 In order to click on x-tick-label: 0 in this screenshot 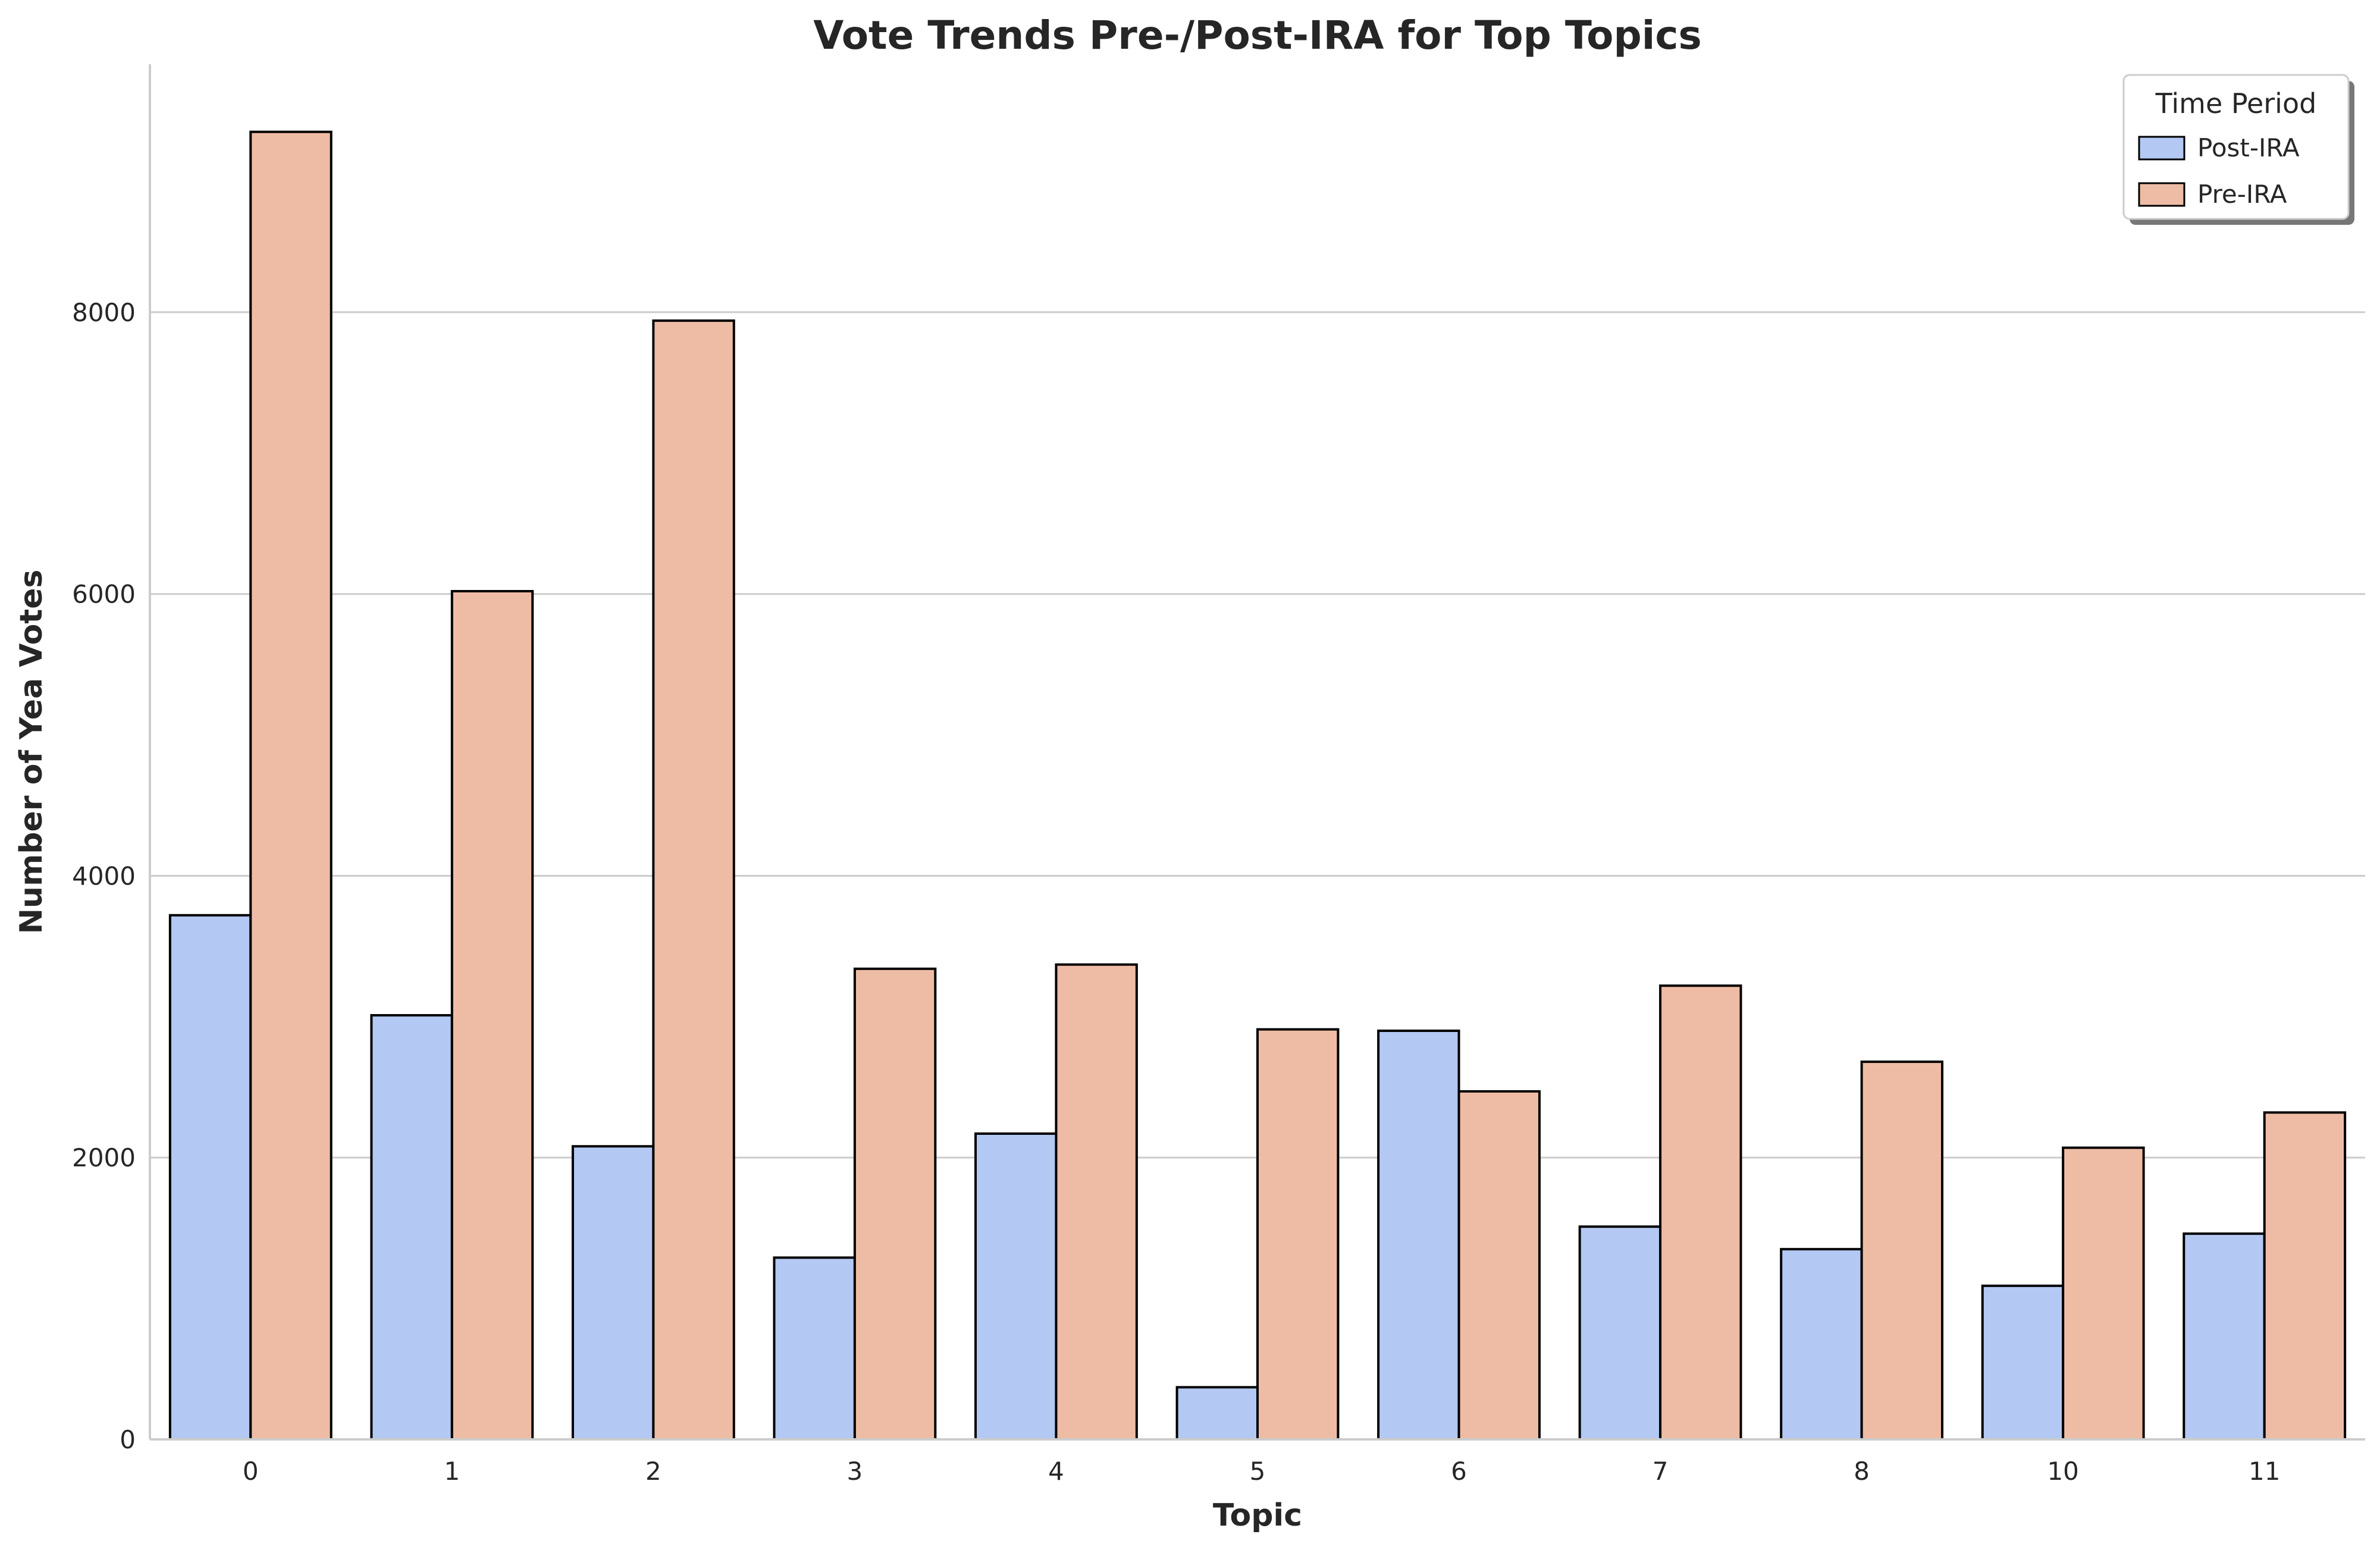, I will do `click(251, 1471)`.